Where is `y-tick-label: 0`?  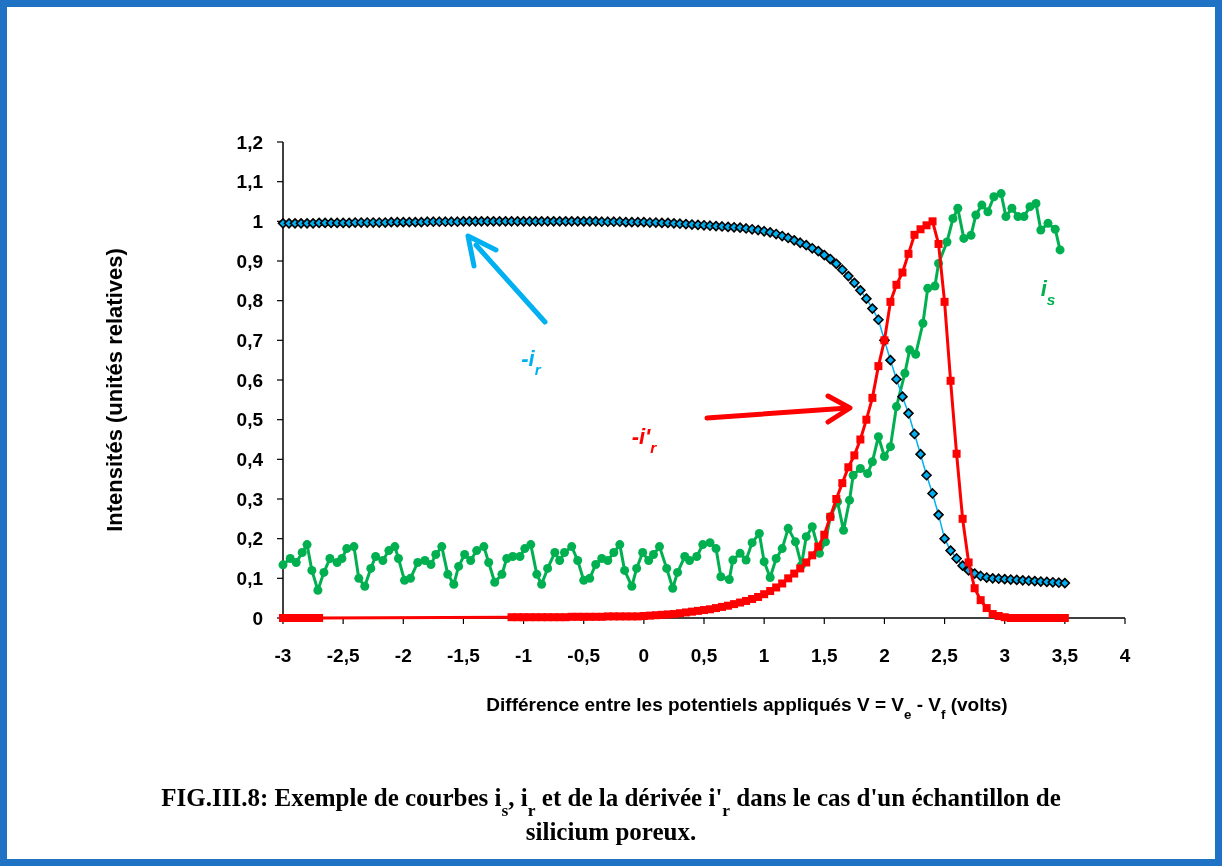 y-tick-label: 0 is located at coordinates (257, 618).